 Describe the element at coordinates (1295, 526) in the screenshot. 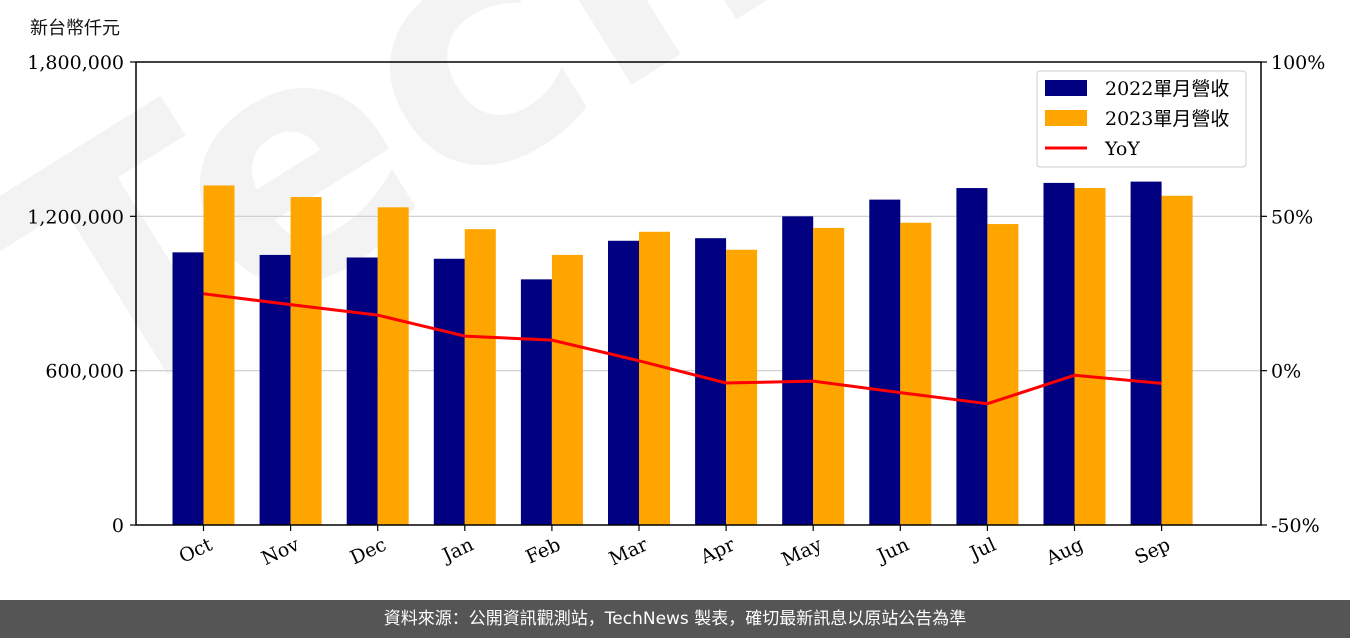

I see `y2-tick-label: -50%` at that location.